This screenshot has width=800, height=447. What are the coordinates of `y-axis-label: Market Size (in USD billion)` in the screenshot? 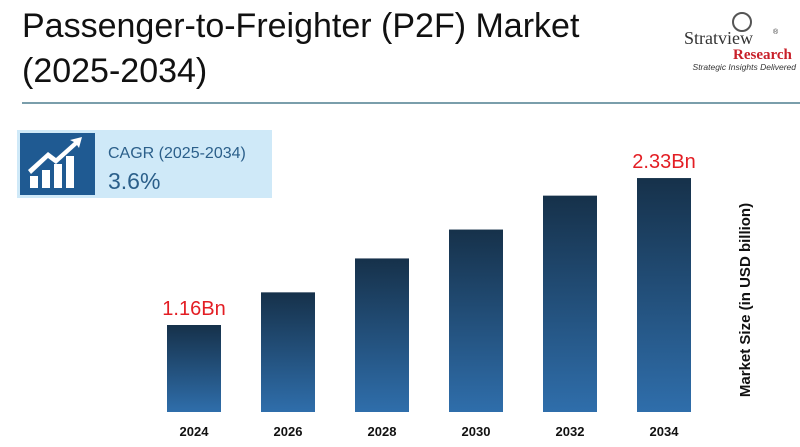 It's located at (745, 300).